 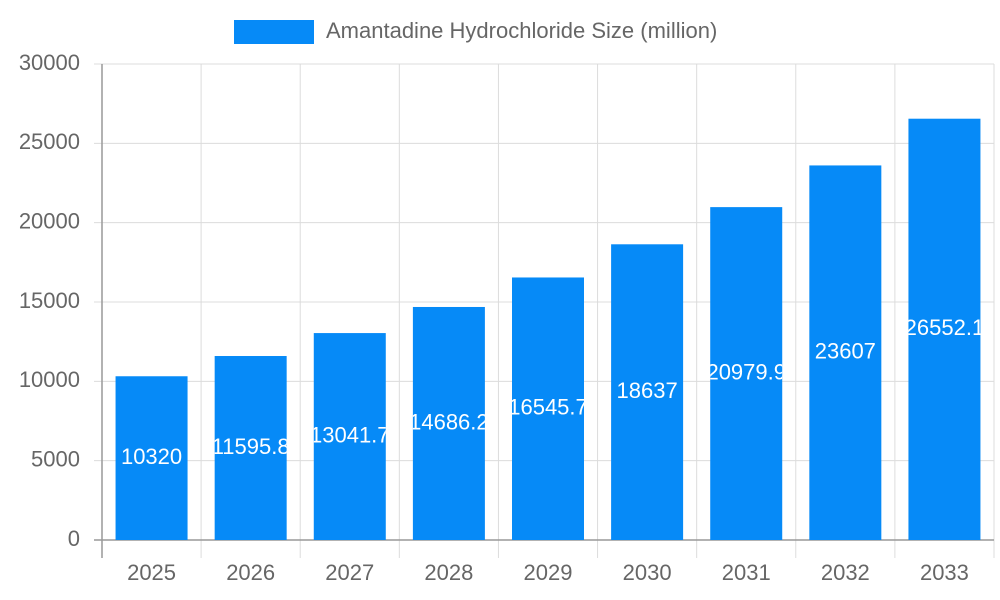 I want to click on y-tick-label: 25000, so click(x=49, y=141).